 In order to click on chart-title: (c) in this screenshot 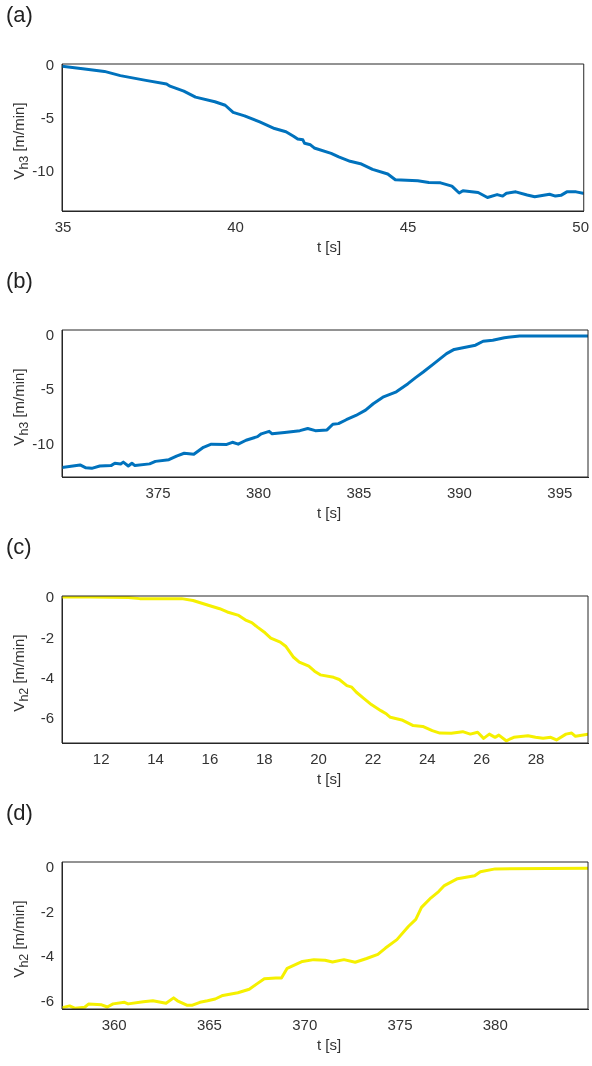, I will do `click(19, 547)`.